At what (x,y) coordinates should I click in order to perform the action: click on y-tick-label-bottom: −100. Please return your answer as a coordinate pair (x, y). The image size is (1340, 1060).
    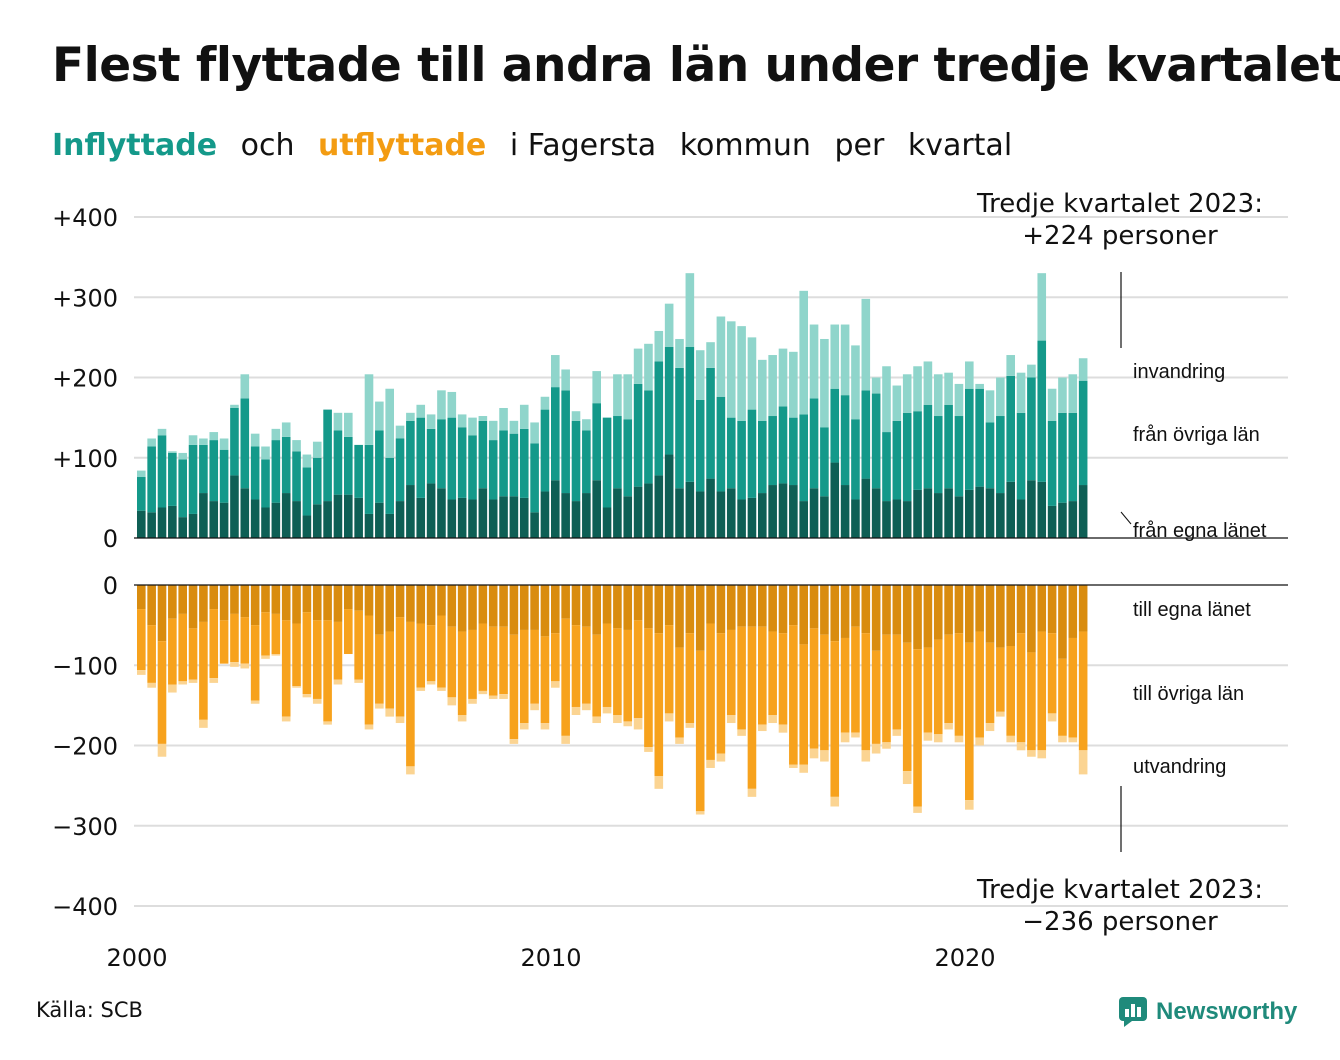
    Looking at the image, I should click on (85, 666).